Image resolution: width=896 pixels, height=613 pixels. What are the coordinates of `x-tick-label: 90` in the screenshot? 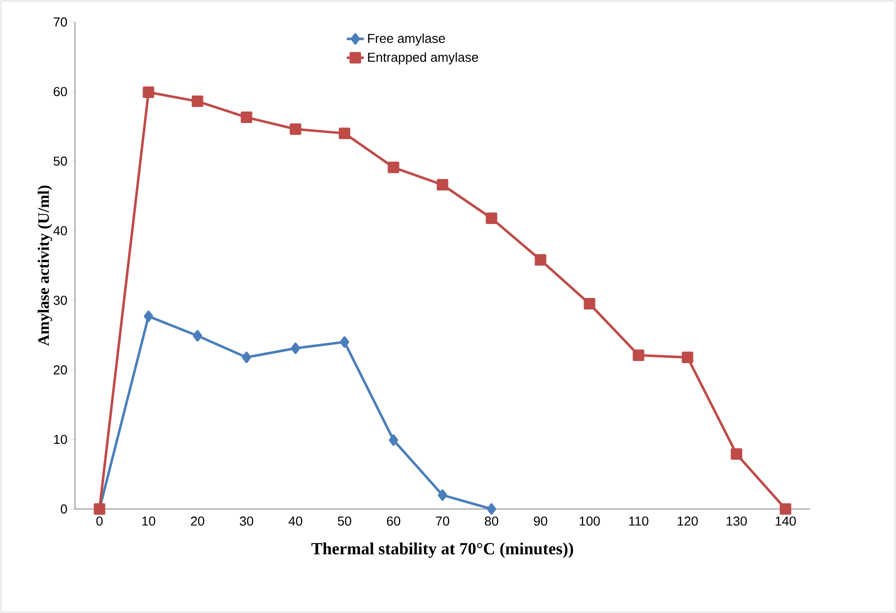 It's located at (541, 521).